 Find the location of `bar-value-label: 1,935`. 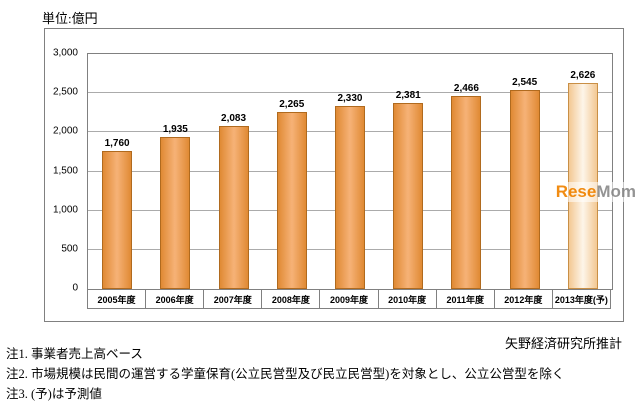

bar-value-label: 1,935 is located at coordinates (175, 130).